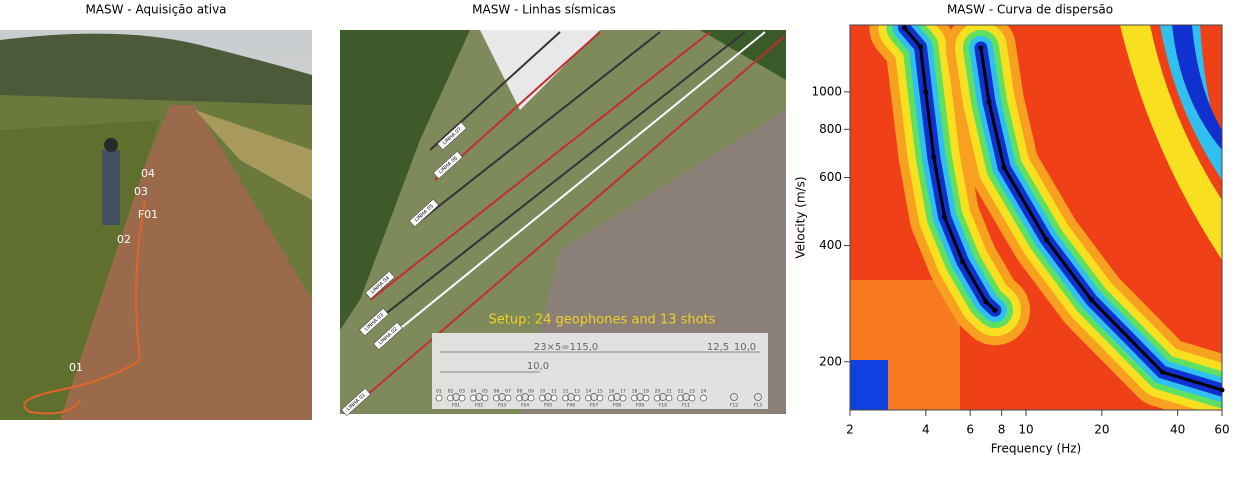 This screenshot has height=485, width=1247. Describe the element at coordinates (734, 406) in the screenshot. I see `shot-label: F12` at that location.